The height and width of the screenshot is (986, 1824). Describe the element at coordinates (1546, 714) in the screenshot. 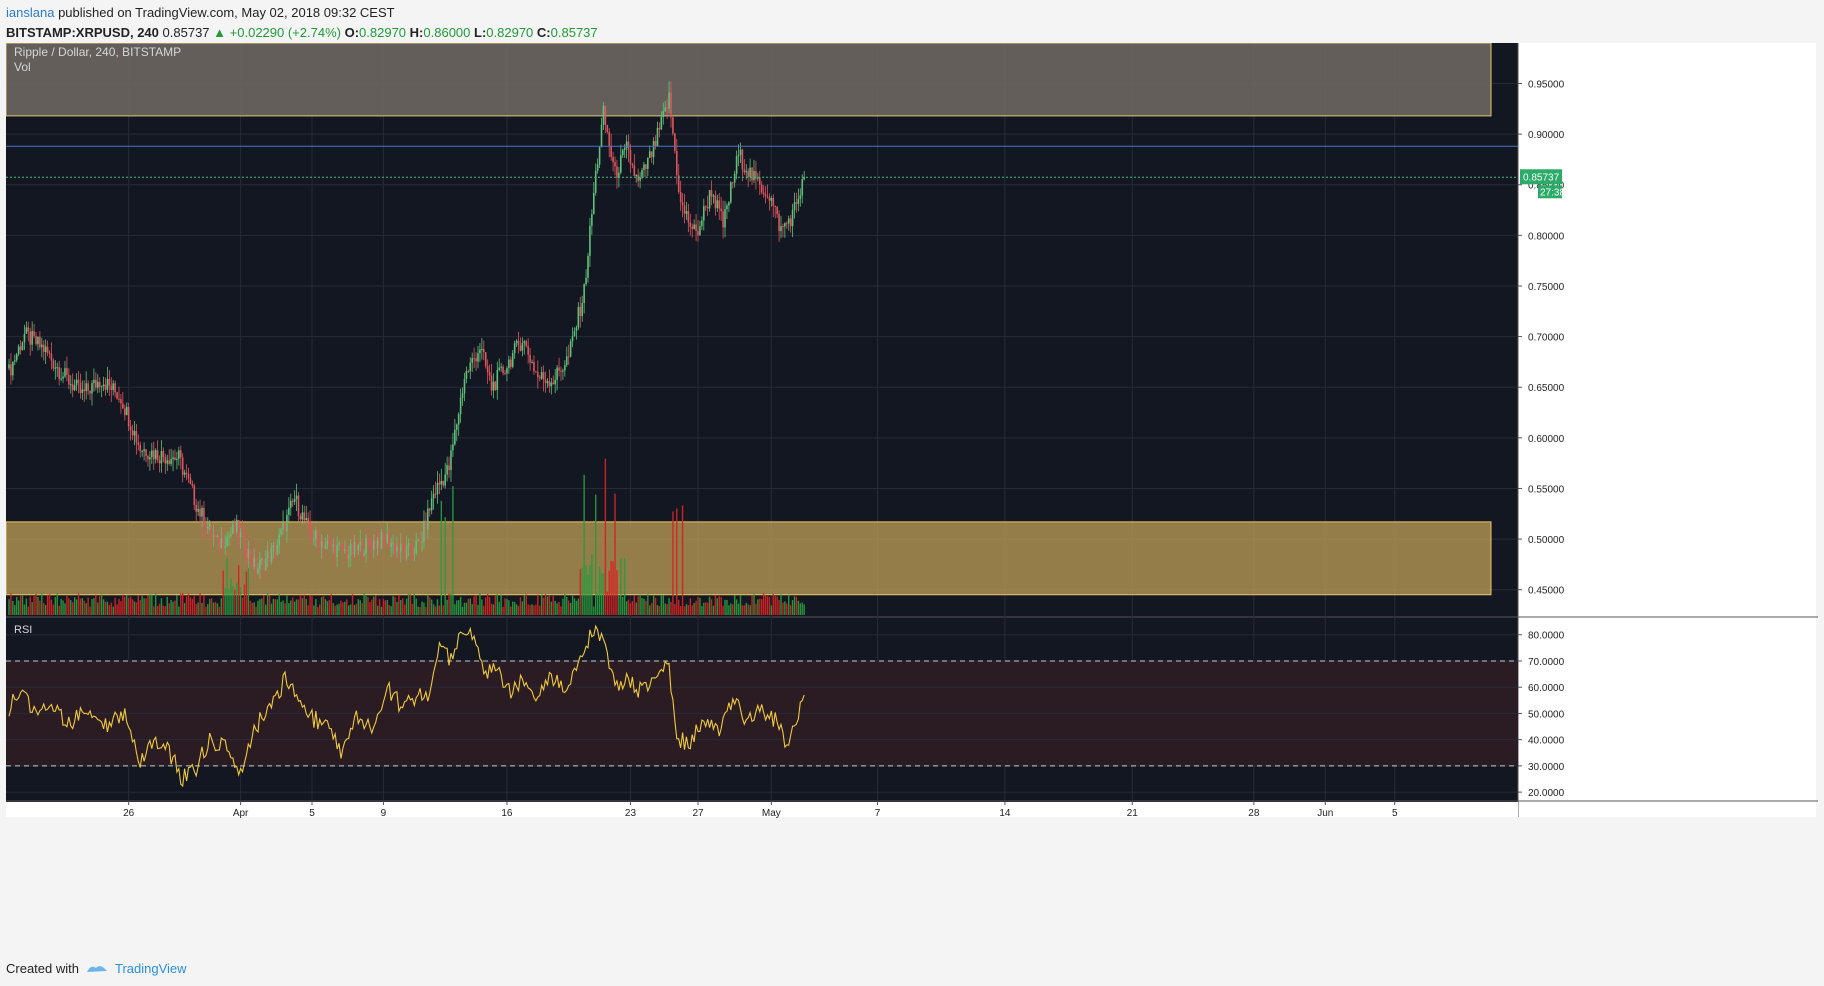

I see `rsi-y-tick-label: 50.0000` at that location.